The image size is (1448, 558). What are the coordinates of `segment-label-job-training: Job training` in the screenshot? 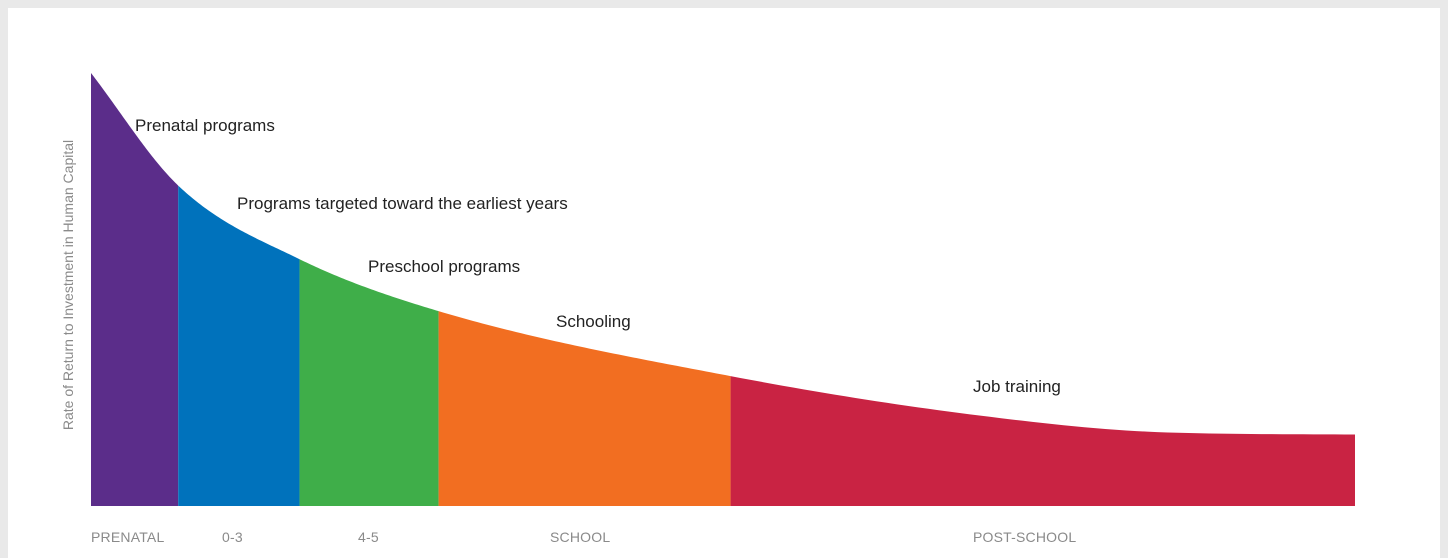 It's located at (1017, 386).